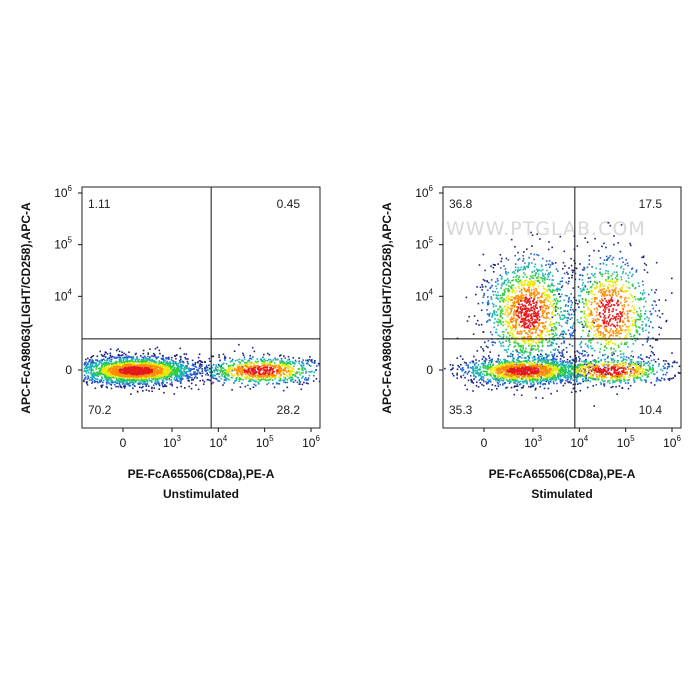  What do you see at coordinates (289, 204) in the screenshot?
I see `quadrant-upper-right-percent: 0.45` at bounding box center [289, 204].